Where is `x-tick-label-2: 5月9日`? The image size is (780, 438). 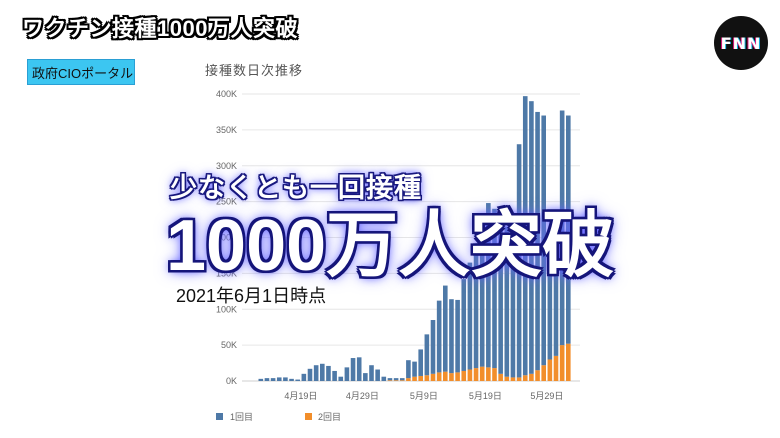
x-tick-label-2: 5月9日 is located at coordinates (424, 396).